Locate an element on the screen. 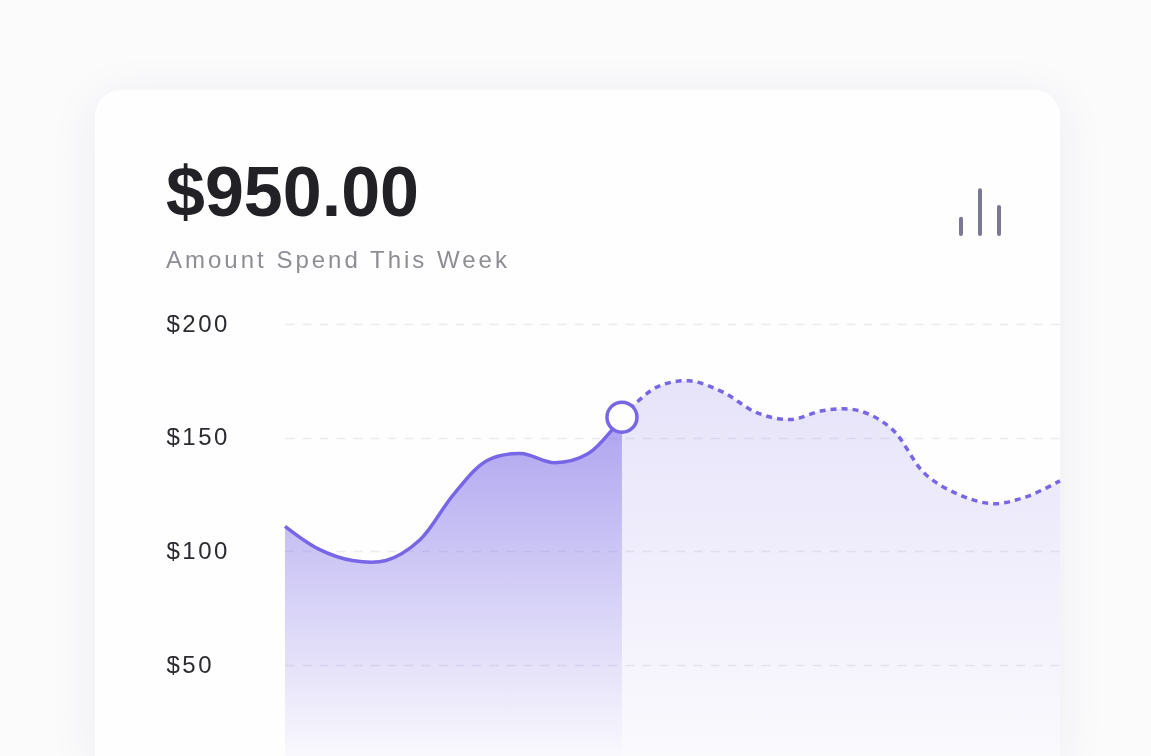 This screenshot has height=756, width=1151. chart-title: $950.00 is located at coordinates (293, 192).